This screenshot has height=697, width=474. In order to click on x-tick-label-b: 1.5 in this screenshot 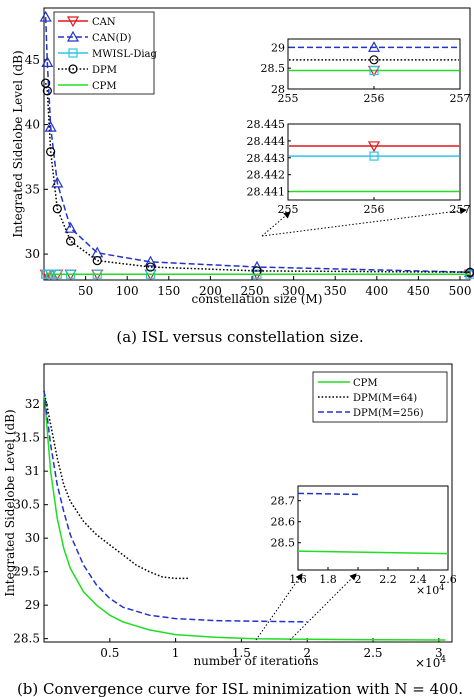, I will do `click(241, 653)`.